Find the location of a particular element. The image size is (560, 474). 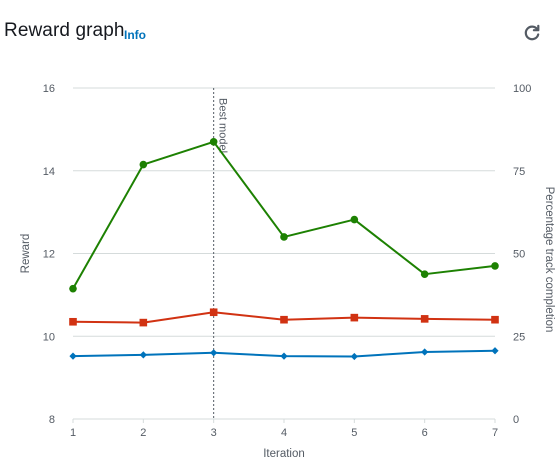

y-right-tick-label: 50 is located at coordinates (519, 255).